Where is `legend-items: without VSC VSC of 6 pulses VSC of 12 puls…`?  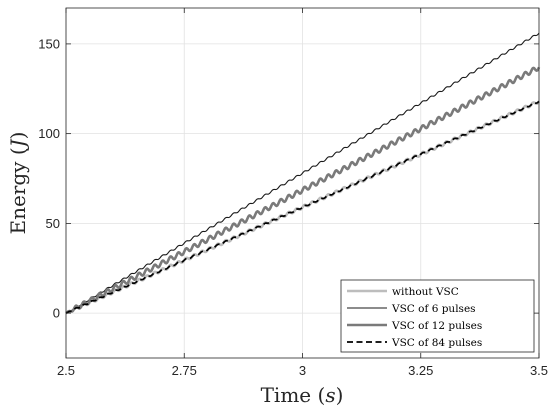
legend-items: without VSC VSC of 6 pulses VSC of 12 puls… is located at coordinates (414, 317).